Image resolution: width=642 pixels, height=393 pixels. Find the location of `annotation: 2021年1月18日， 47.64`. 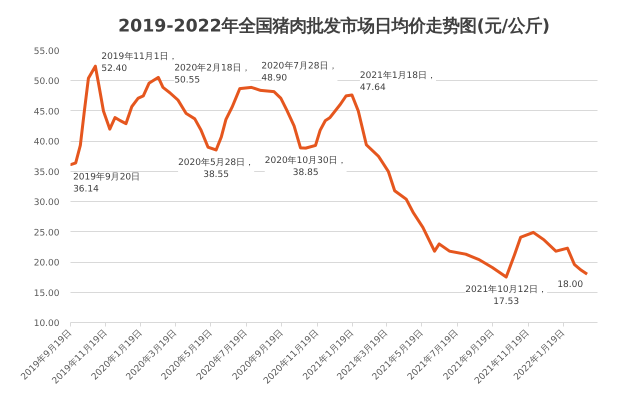

annotation: 2021年1月18日， 47.64 is located at coordinates (398, 81).